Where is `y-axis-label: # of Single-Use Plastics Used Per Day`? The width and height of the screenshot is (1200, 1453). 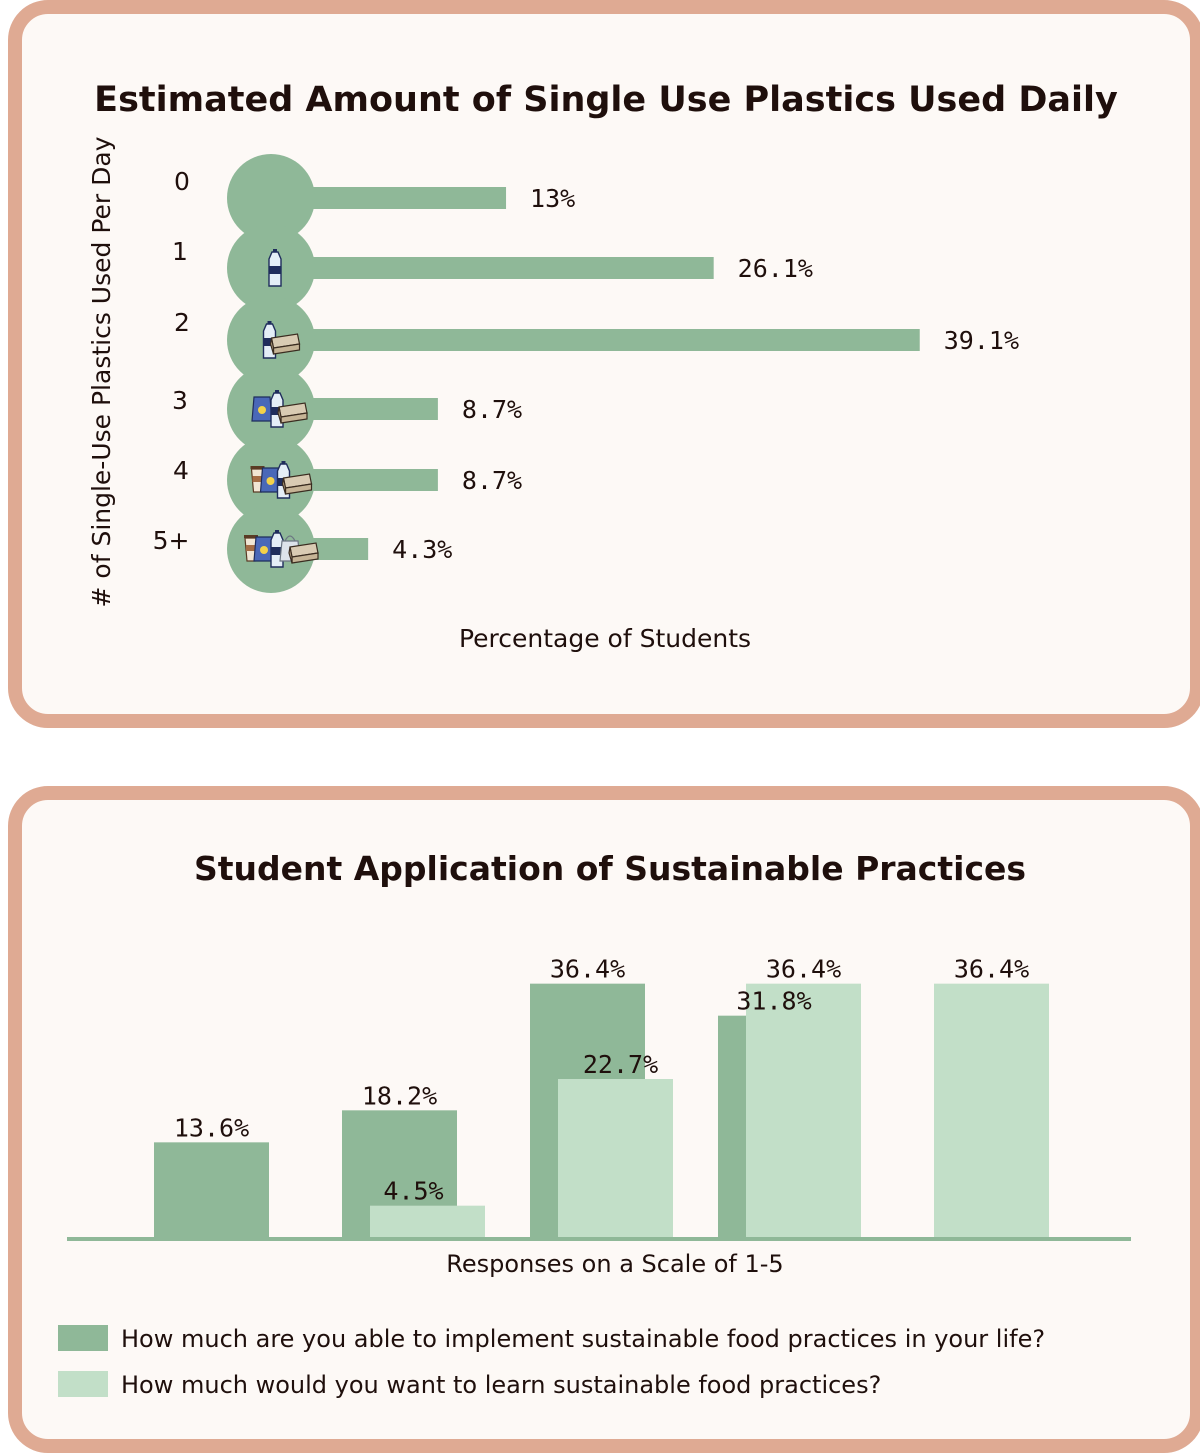 y-axis-label: # of Single-Use Plastics Used Per Day is located at coordinates (101, 371).